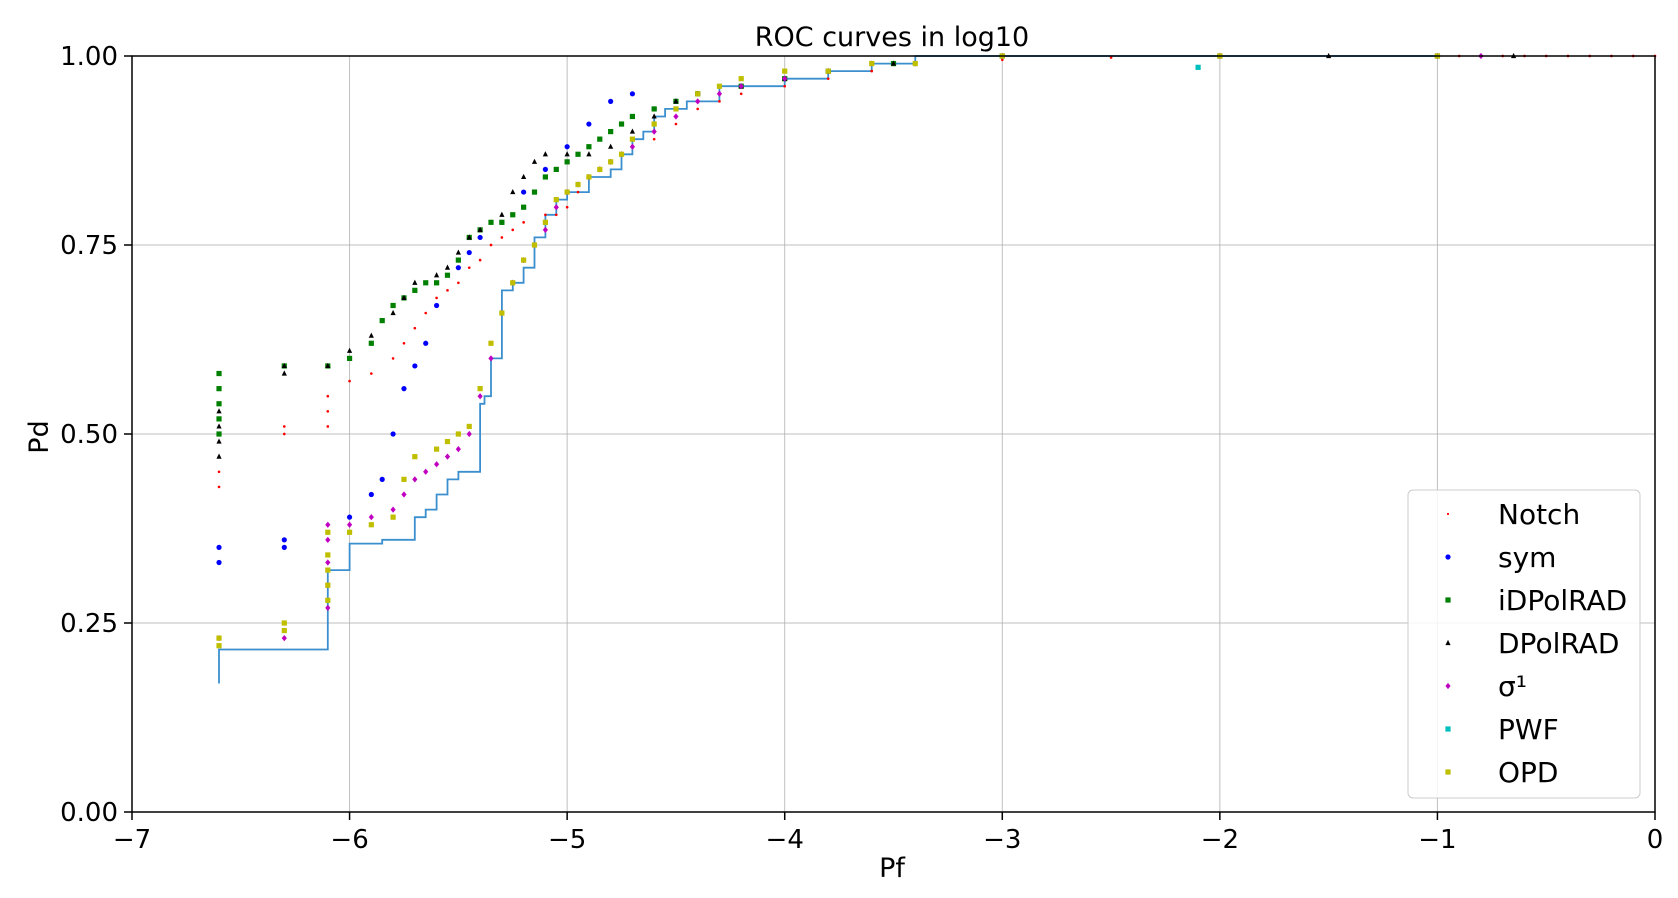 The width and height of the screenshot is (1678, 898). Describe the element at coordinates (785, 840) in the screenshot. I see `x-tick-label: −4` at that location.